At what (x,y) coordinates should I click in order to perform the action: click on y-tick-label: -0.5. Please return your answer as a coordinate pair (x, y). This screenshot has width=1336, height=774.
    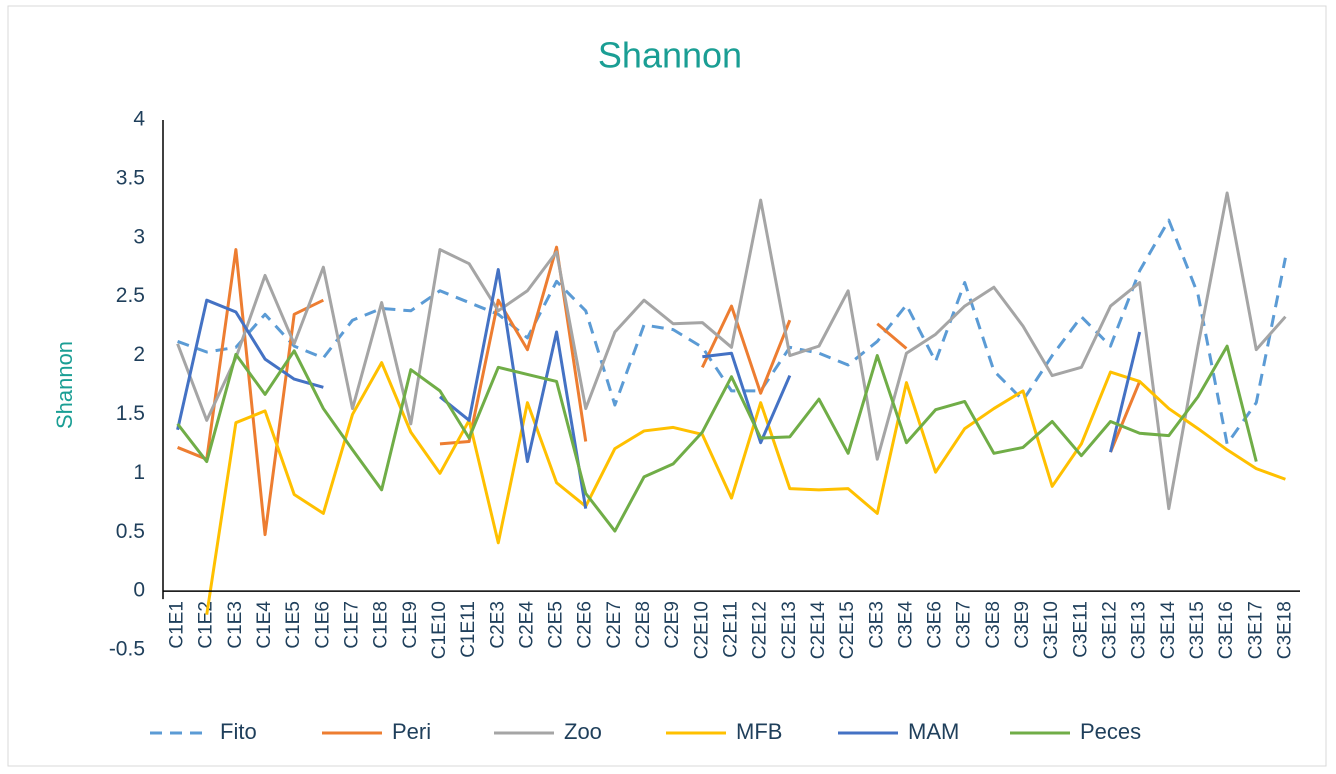
    Looking at the image, I should click on (127, 649).